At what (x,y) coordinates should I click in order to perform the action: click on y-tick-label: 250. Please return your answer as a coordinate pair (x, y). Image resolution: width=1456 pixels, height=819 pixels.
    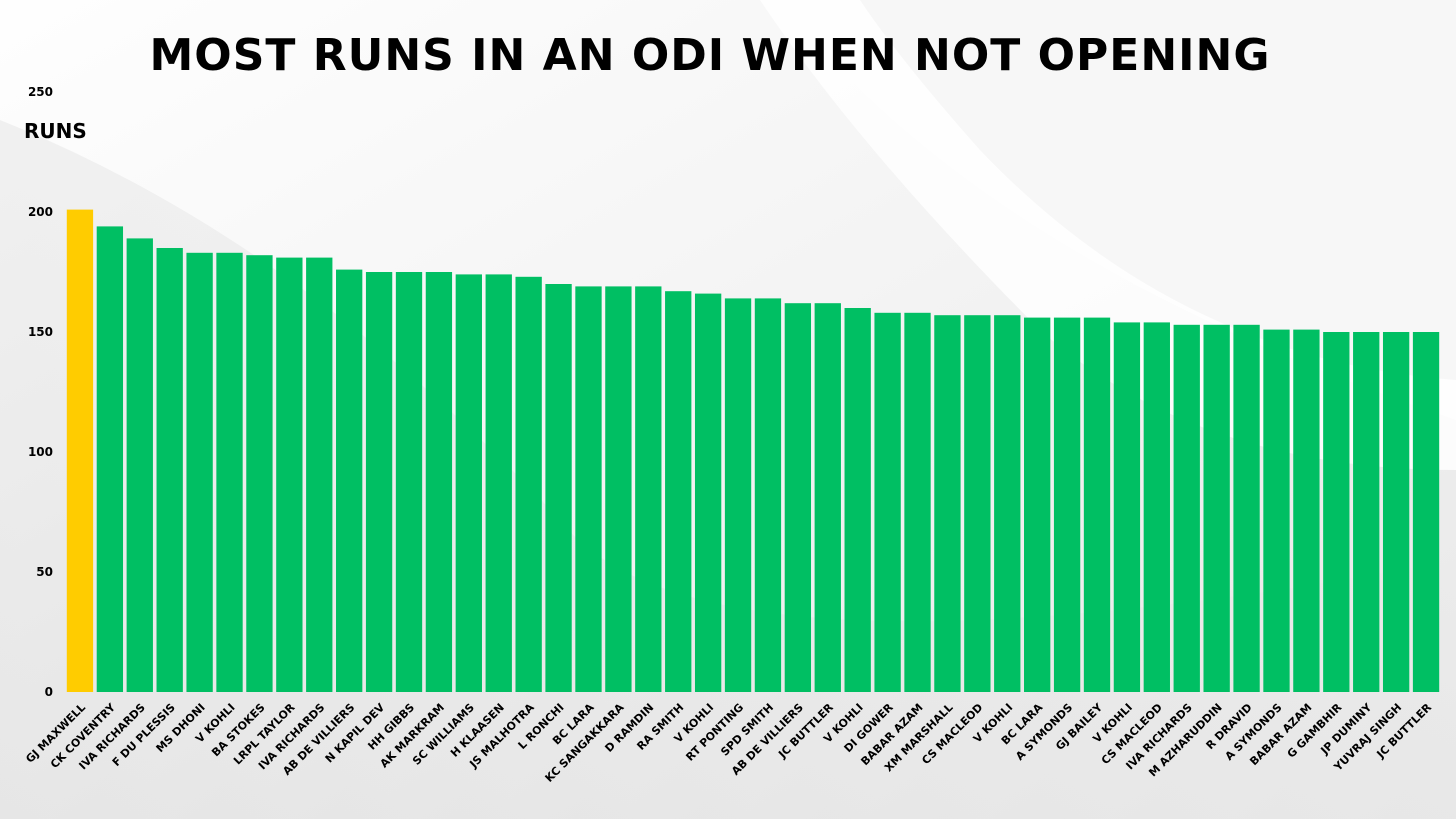
    Looking at the image, I should click on (40, 92).